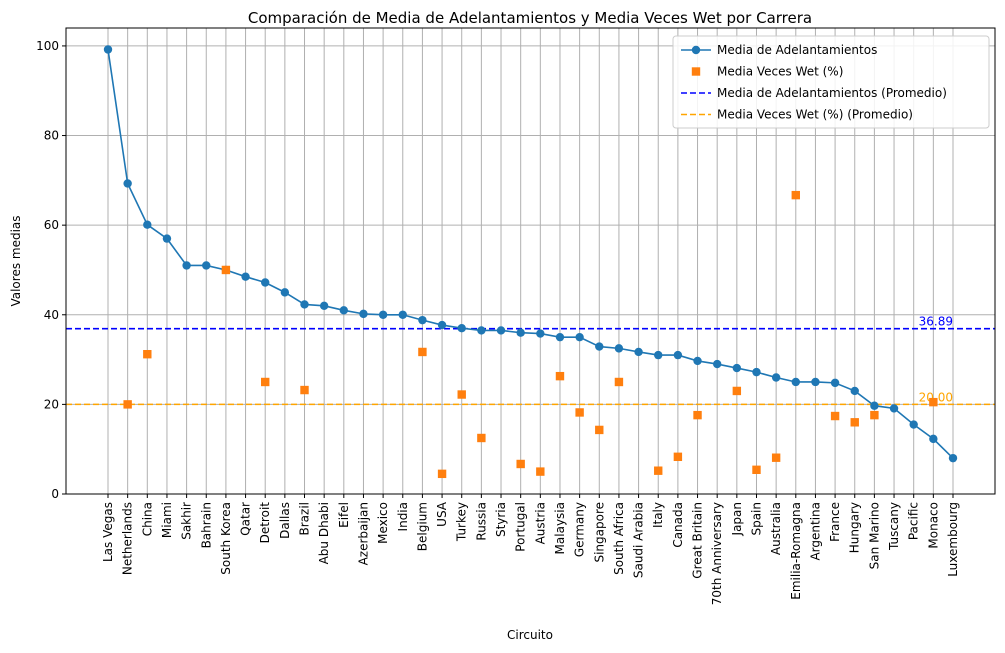  Describe the element at coordinates (914, 521) in the screenshot. I see `x-tick-label: Pacific` at that location.